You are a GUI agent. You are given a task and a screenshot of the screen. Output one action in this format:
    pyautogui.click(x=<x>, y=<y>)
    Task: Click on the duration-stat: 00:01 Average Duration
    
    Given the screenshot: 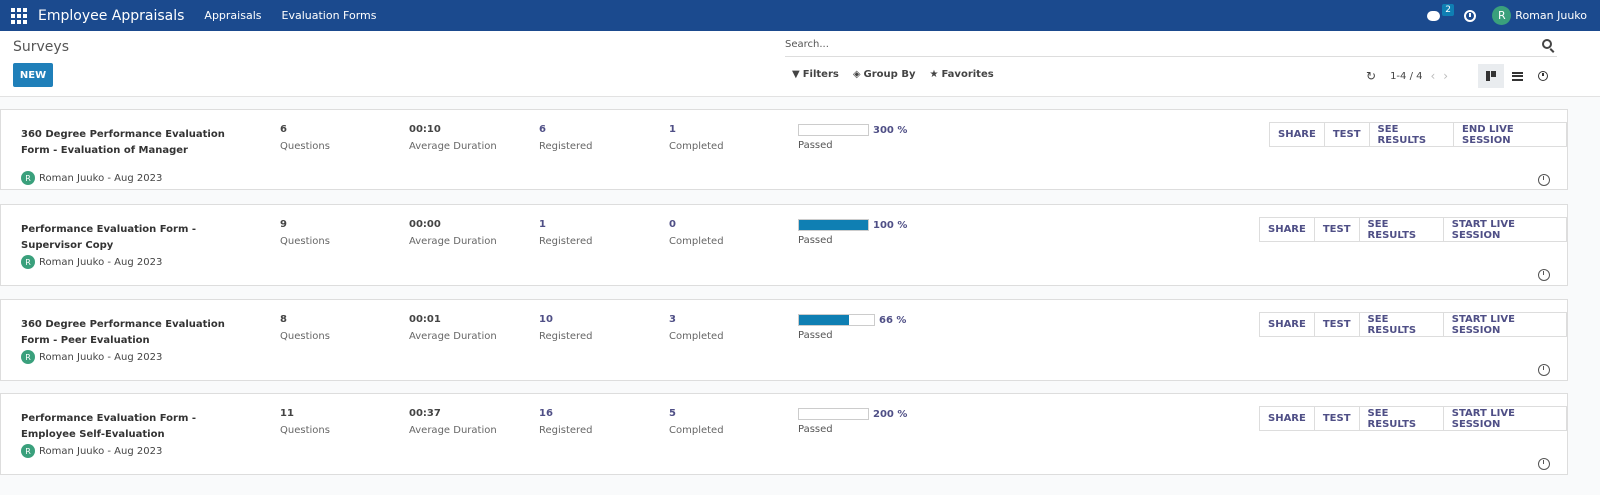 What is the action you would take?
    pyautogui.click(x=453, y=329)
    